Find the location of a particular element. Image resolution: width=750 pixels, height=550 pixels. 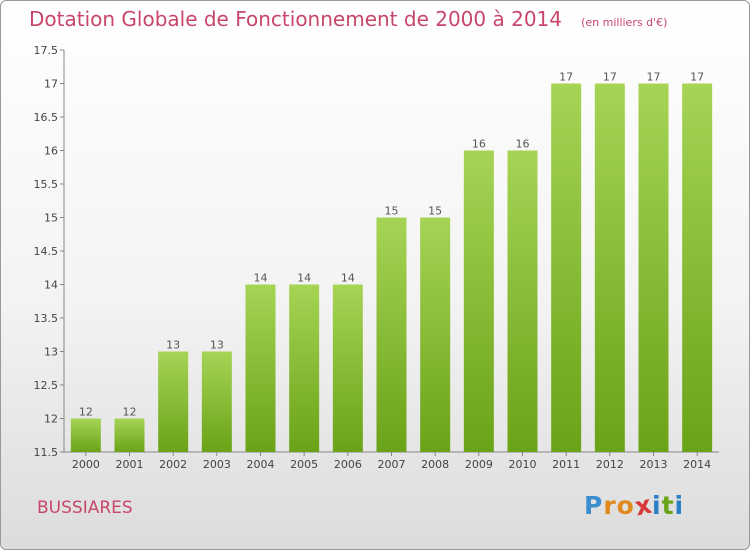

proxiti-logo: Proxiti is located at coordinates (634, 506).